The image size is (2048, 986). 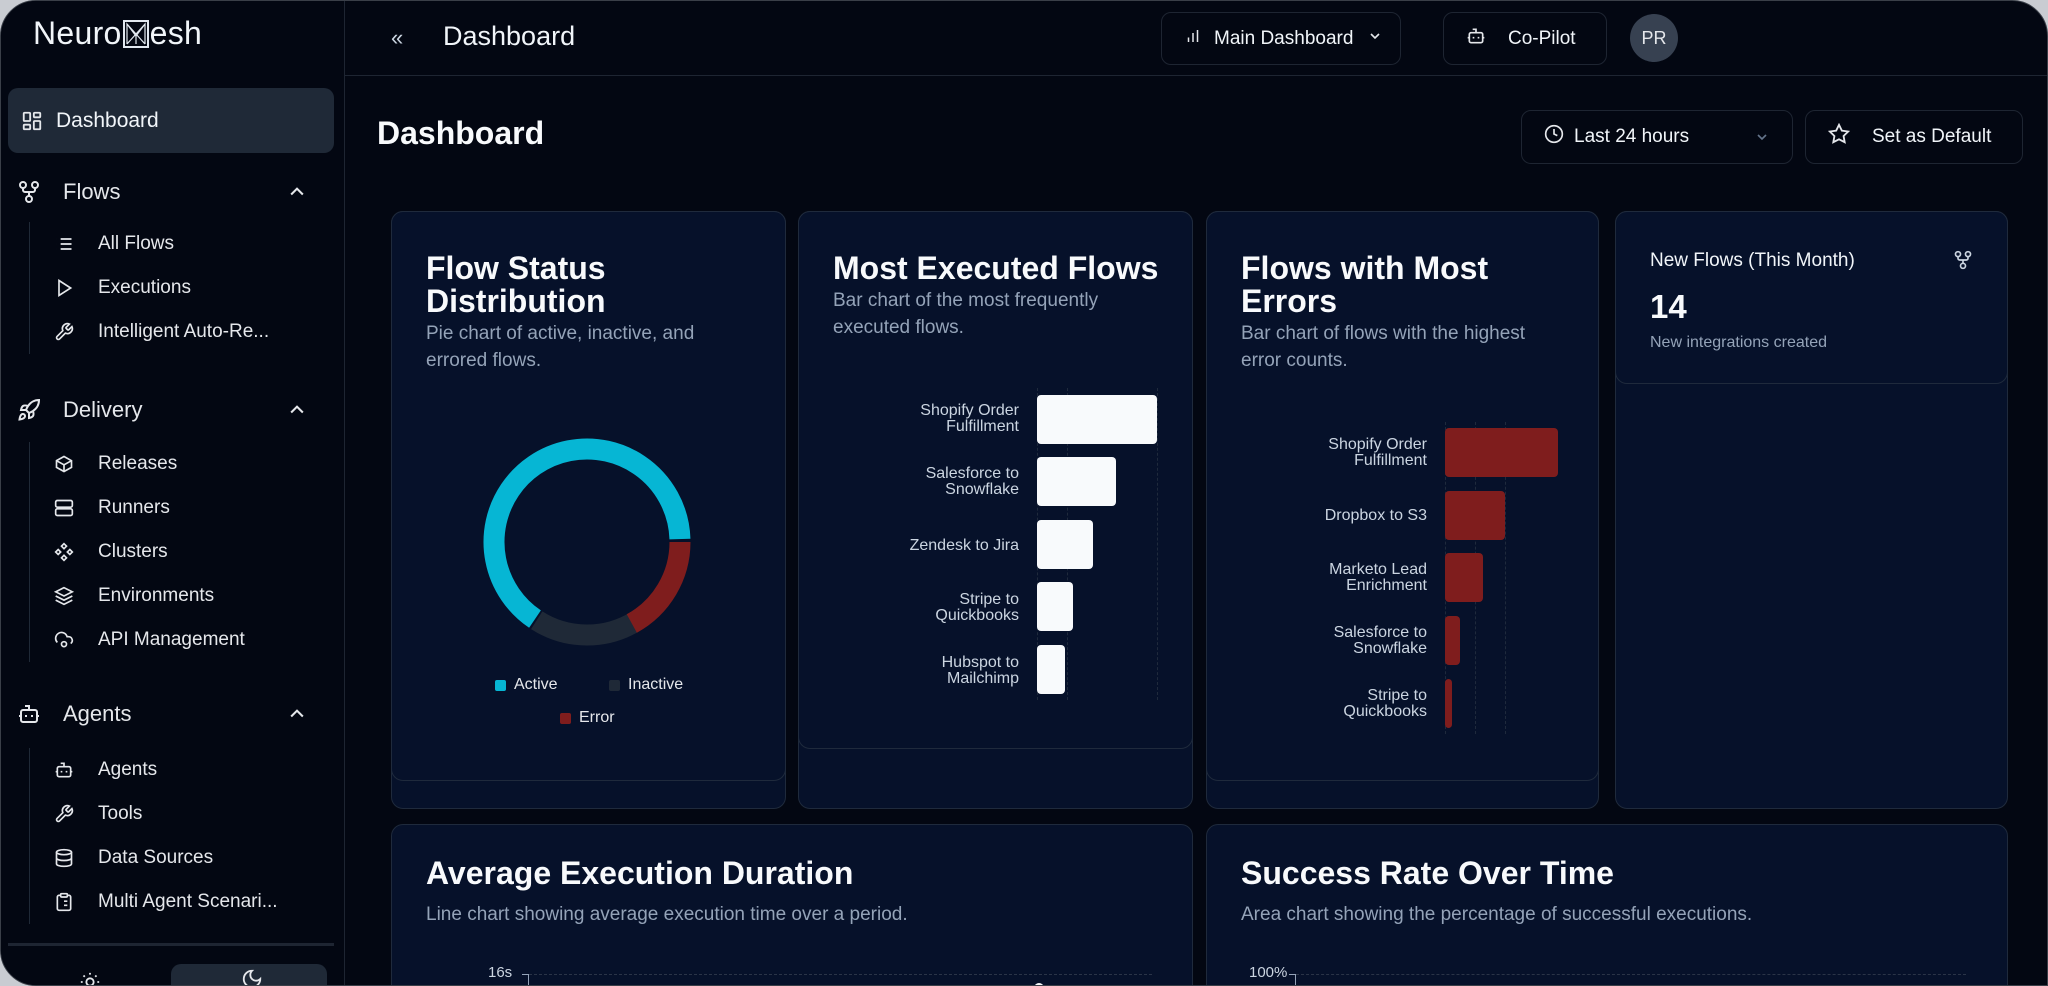 I want to click on bar-dropbox-to-s3, so click(x=1475, y=515).